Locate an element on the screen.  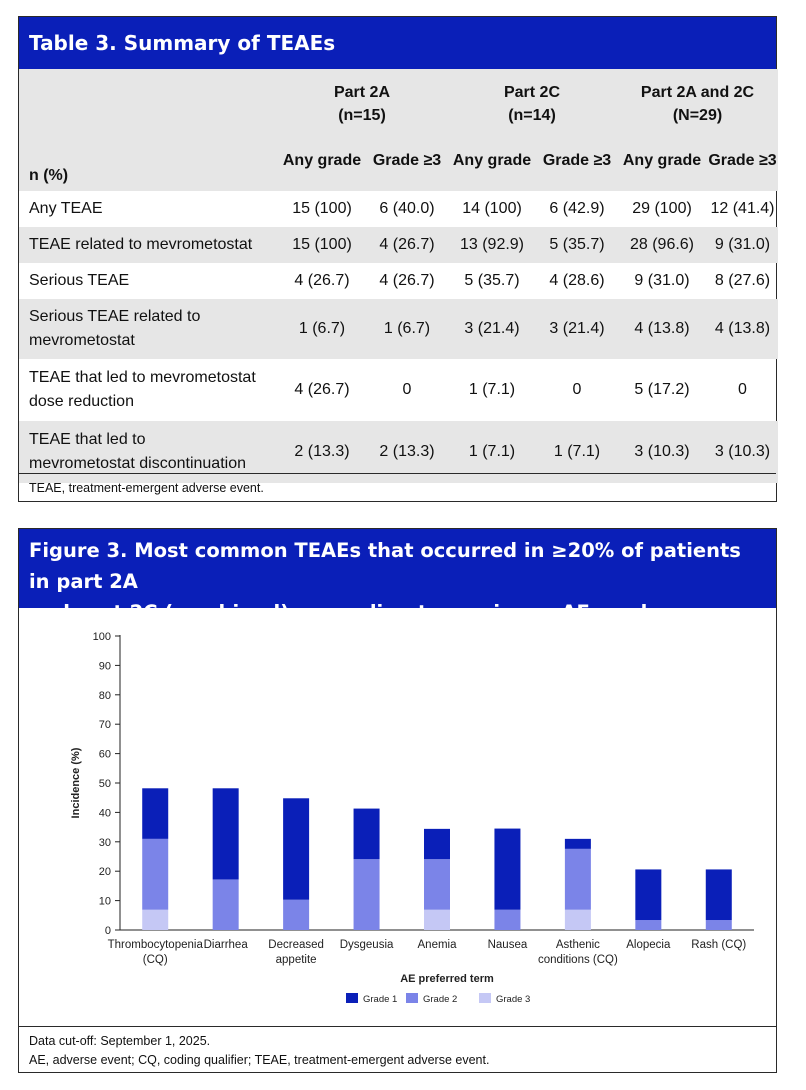
group-name: Part 2C is located at coordinates (532, 92).